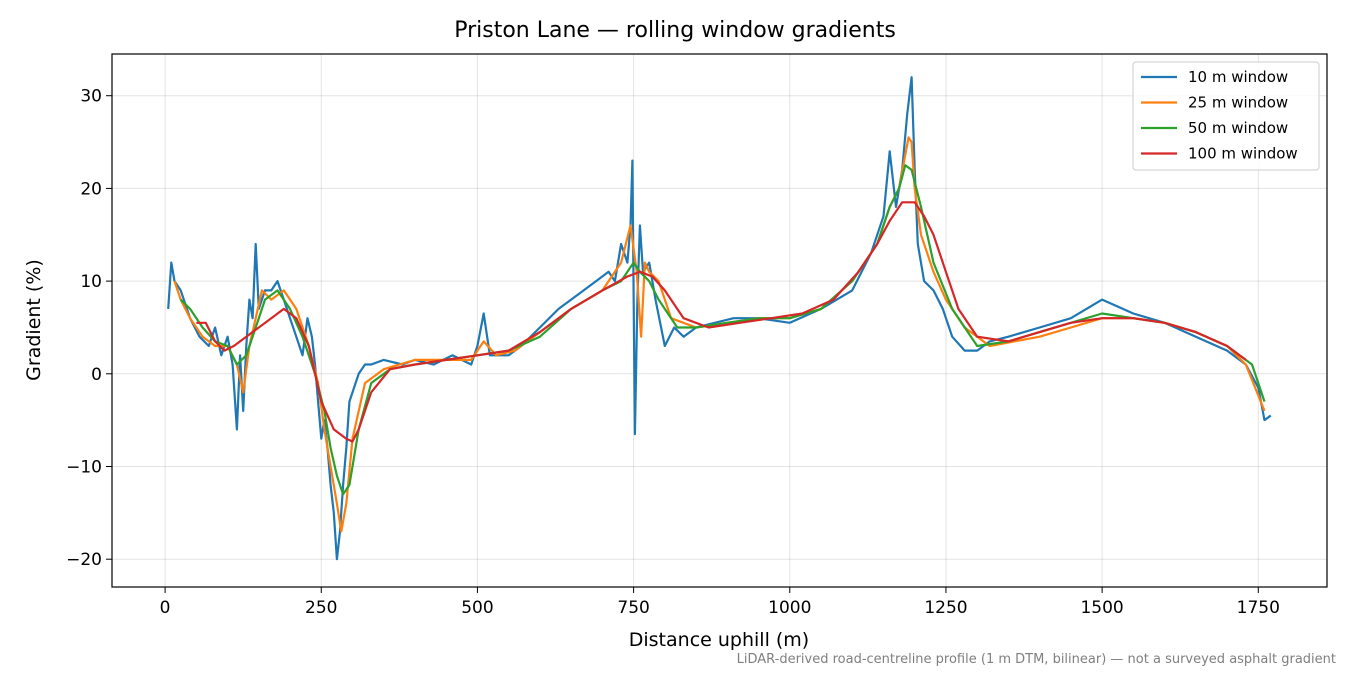 The height and width of the screenshot is (675, 1350). Describe the element at coordinates (477, 608) in the screenshot. I see `x-tick-label: 500` at that location.